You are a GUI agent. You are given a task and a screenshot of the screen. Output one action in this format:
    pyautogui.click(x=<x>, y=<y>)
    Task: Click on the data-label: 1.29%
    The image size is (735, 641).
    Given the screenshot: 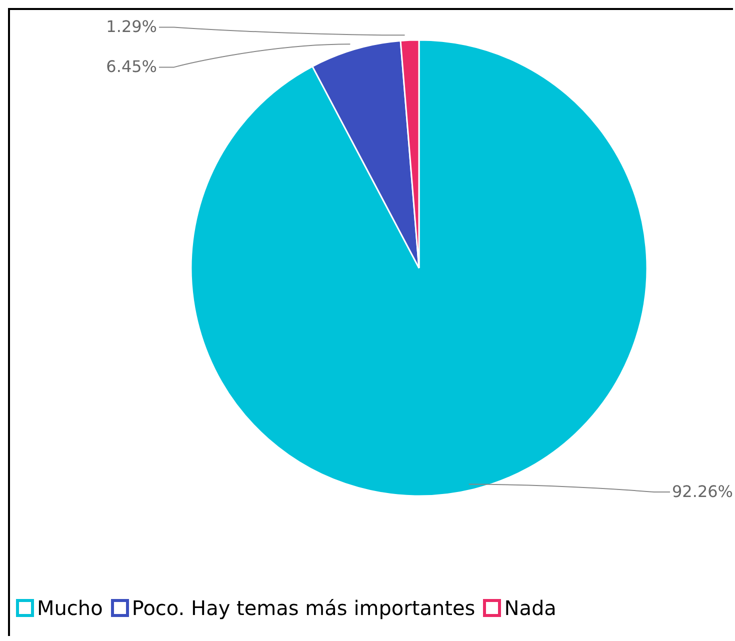 What is the action you would take?
    pyautogui.click(x=131, y=26)
    